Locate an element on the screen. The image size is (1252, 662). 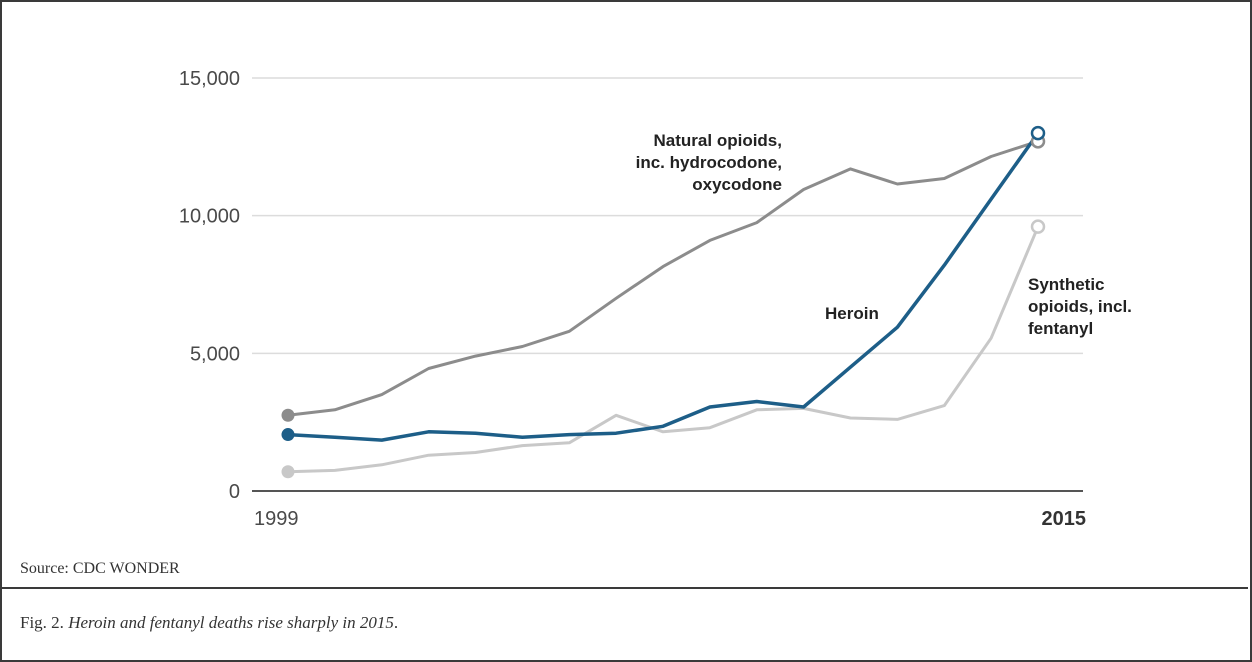
caption-prefix: Fig. 2. is located at coordinates (44, 622).